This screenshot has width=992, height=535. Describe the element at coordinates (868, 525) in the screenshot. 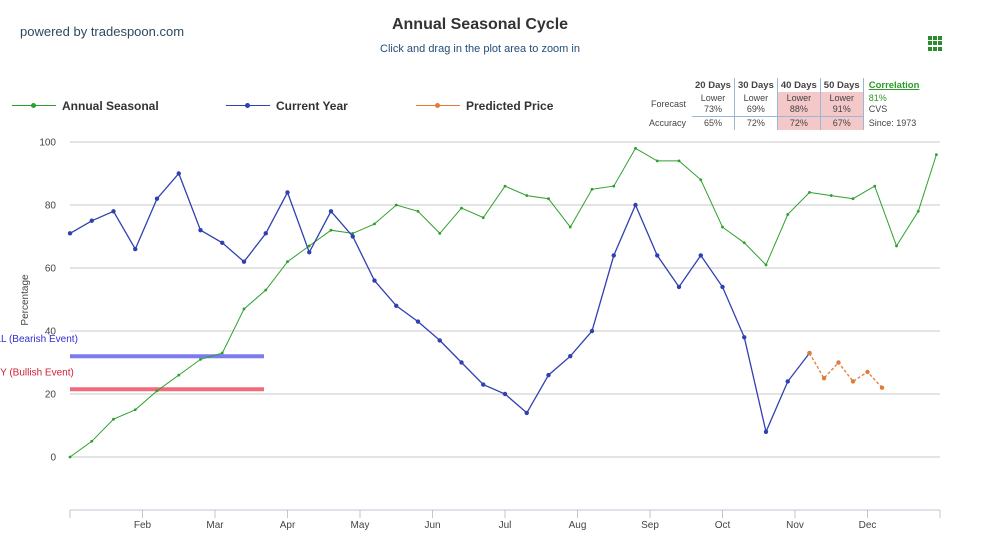

I see `x-tick-label: Dec` at that location.